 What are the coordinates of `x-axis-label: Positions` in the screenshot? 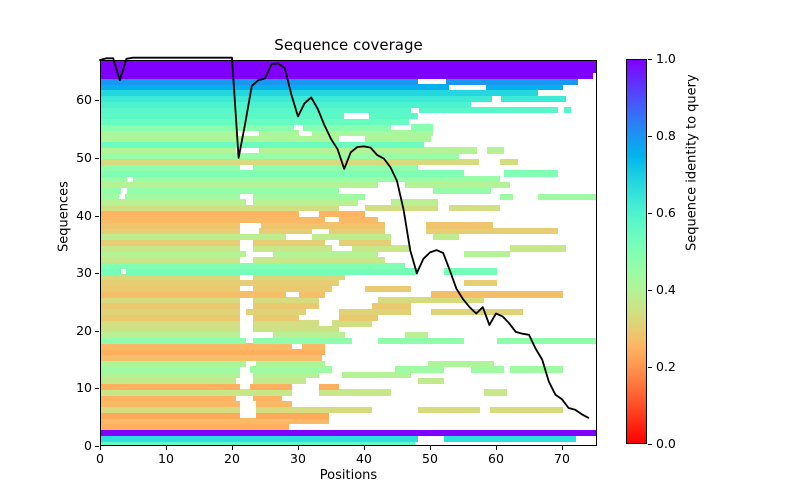 It's located at (348, 475).